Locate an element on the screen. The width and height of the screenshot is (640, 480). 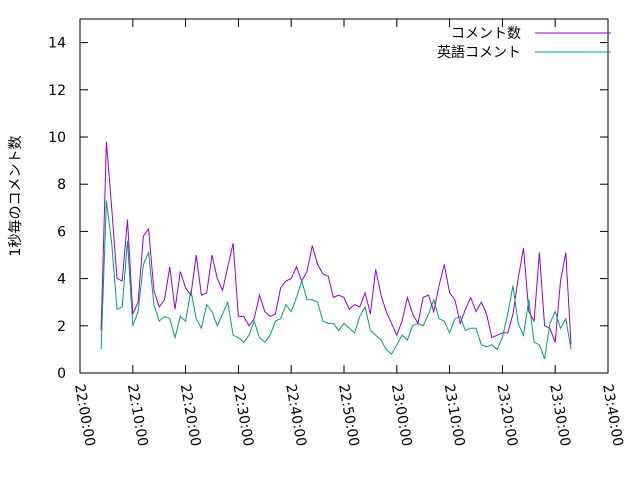
y-tick-label: 0 is located at coordinates (61, 374).